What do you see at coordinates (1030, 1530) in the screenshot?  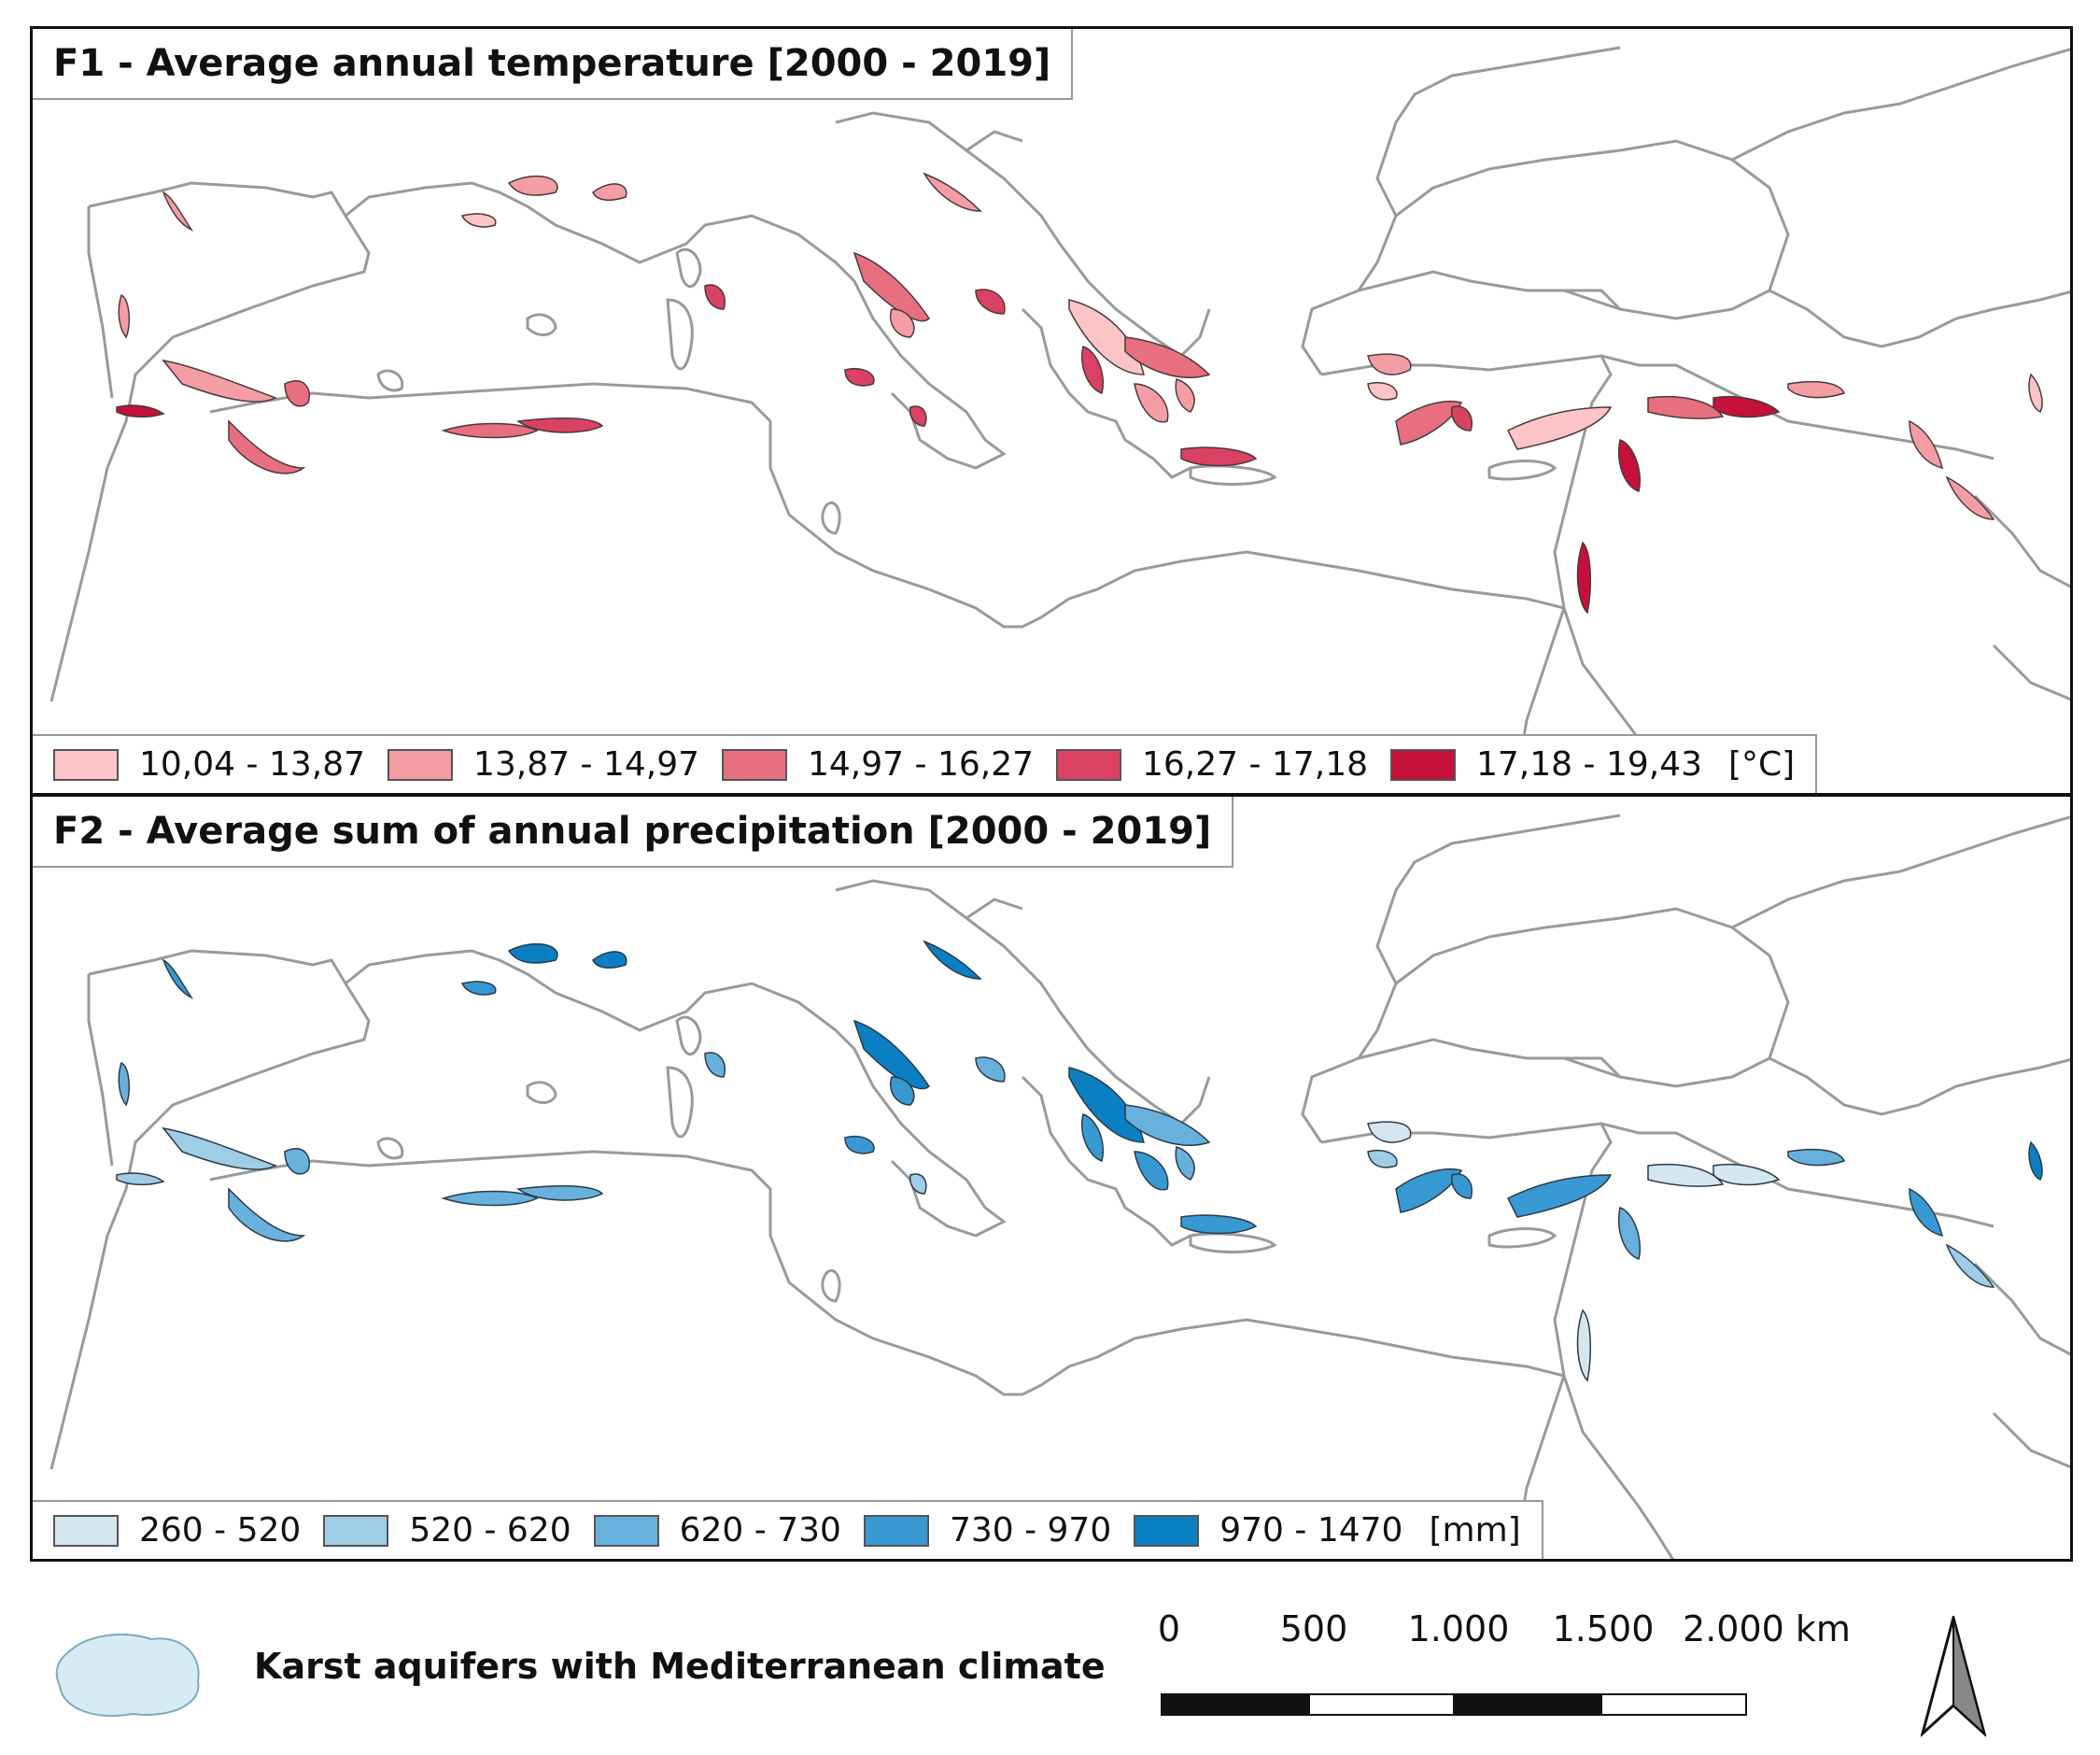 I see `legend-label: 730 - 970` at bounding box center [1030, 1530].